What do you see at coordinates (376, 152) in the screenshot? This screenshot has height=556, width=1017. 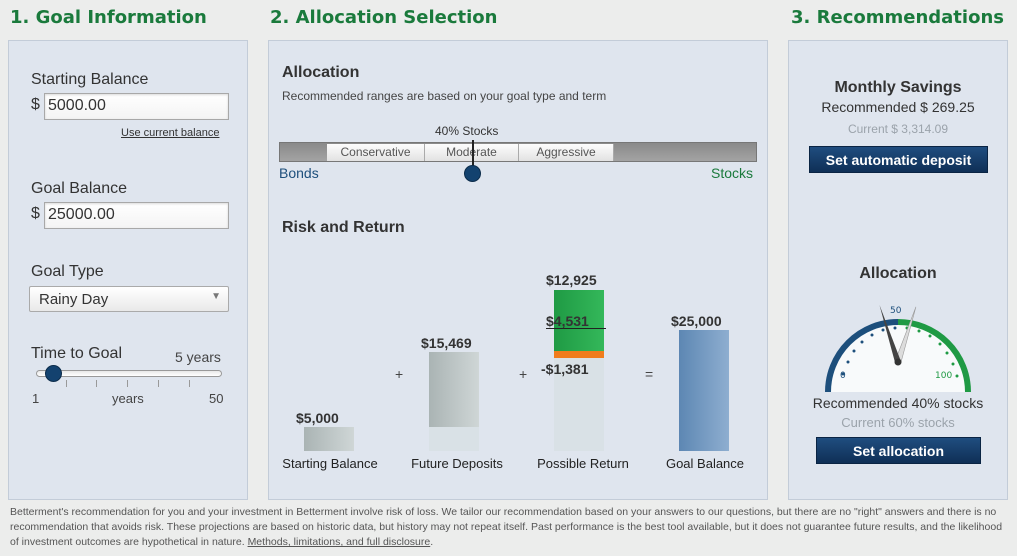 I see `range-conservative: Conservative` at bounding box center [376, 152].